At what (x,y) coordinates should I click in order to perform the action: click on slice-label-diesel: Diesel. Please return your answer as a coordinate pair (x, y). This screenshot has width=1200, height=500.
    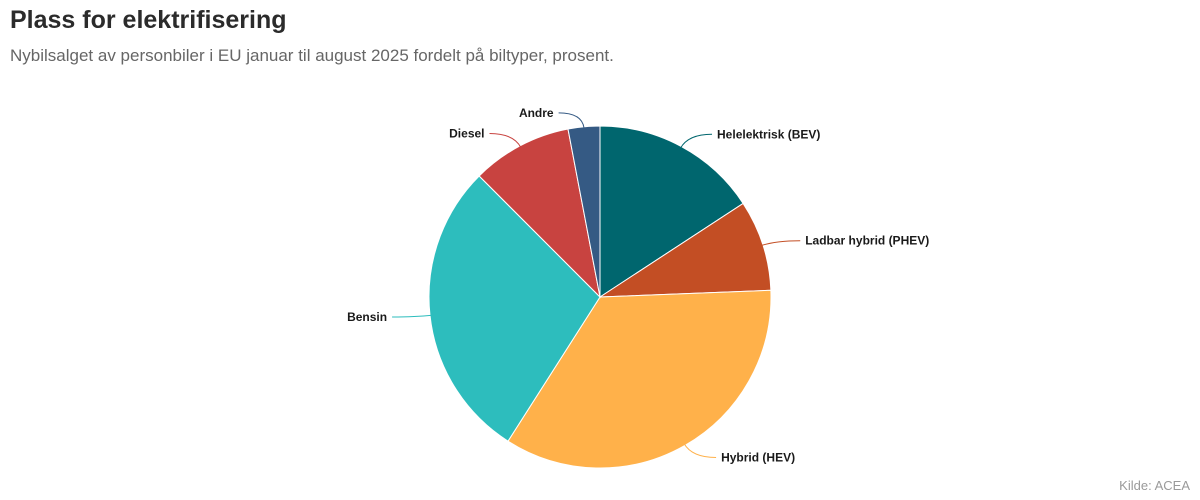
    Looking at the image, I should click on (466, 133).